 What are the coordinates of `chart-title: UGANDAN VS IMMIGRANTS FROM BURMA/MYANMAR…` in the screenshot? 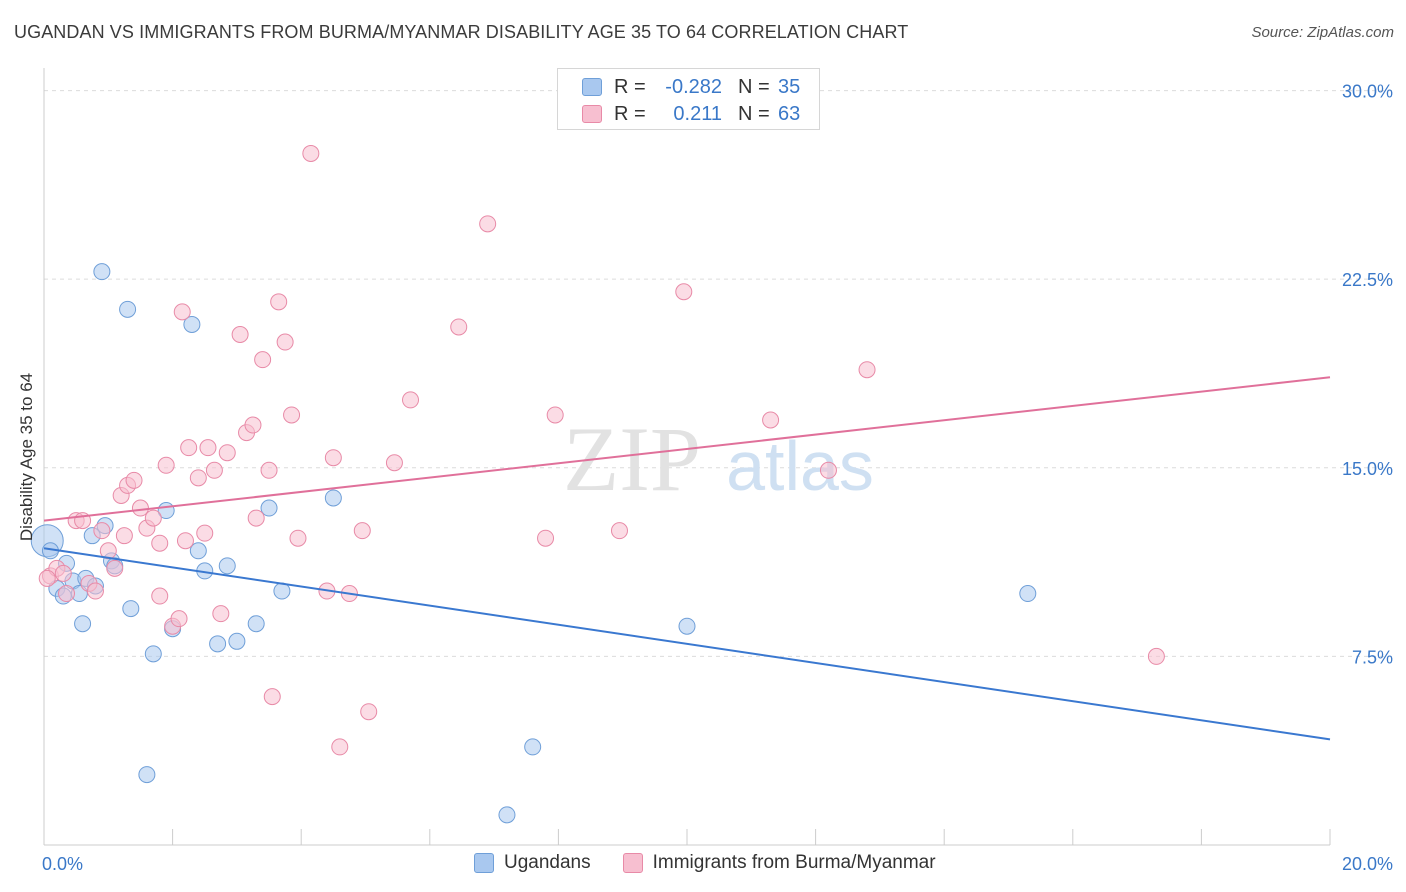 It's located at (461, 32).